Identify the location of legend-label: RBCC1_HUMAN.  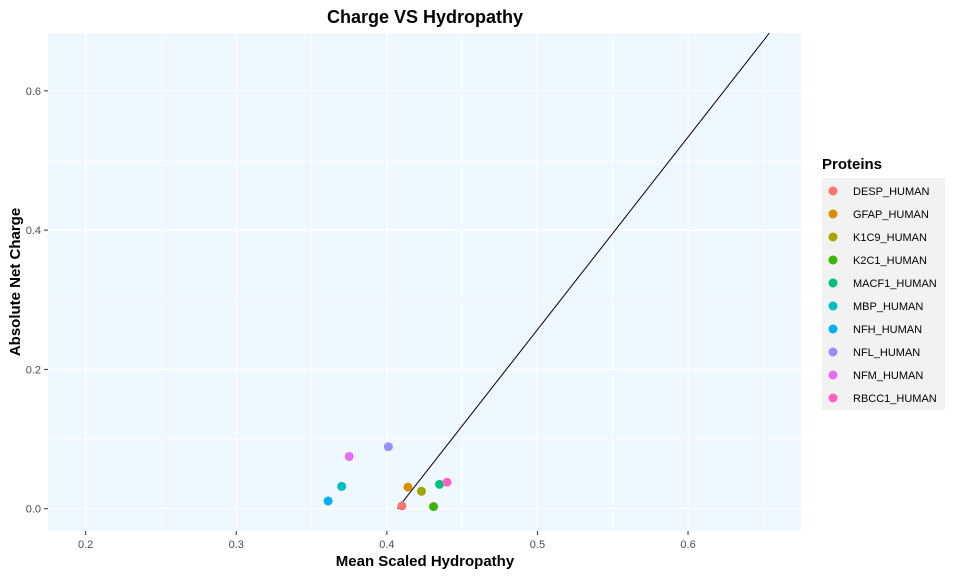
(895, 399).